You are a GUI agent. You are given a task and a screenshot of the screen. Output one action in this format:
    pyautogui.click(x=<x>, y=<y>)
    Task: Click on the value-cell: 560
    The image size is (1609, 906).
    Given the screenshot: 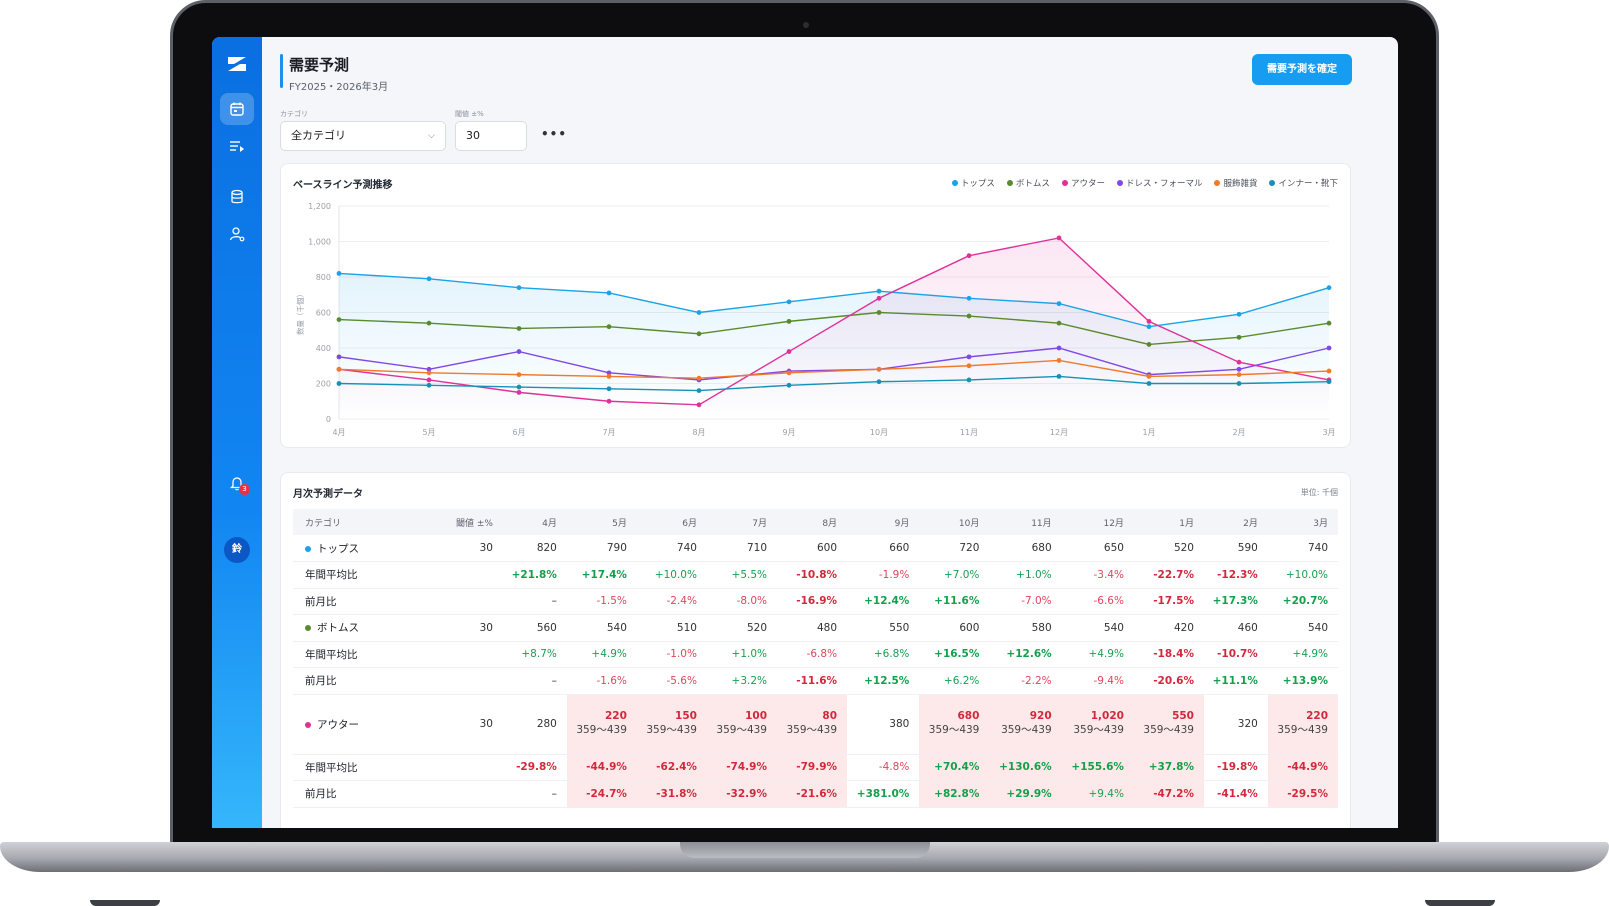 What is the action you would take?
    pyautogui.click(x=535, y=628)
    